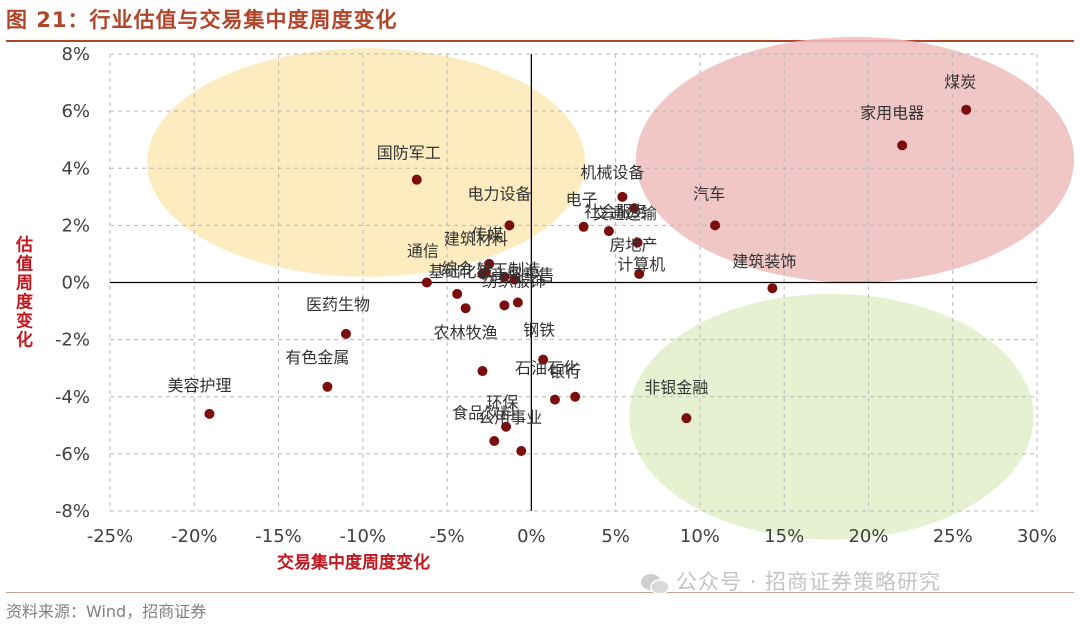 This screenshot has height=631, width=1080. What do you see at coordinates (110, 536) in the screenshot?
I see `x-tick-label: -25%` at bounding box center [110, 536].